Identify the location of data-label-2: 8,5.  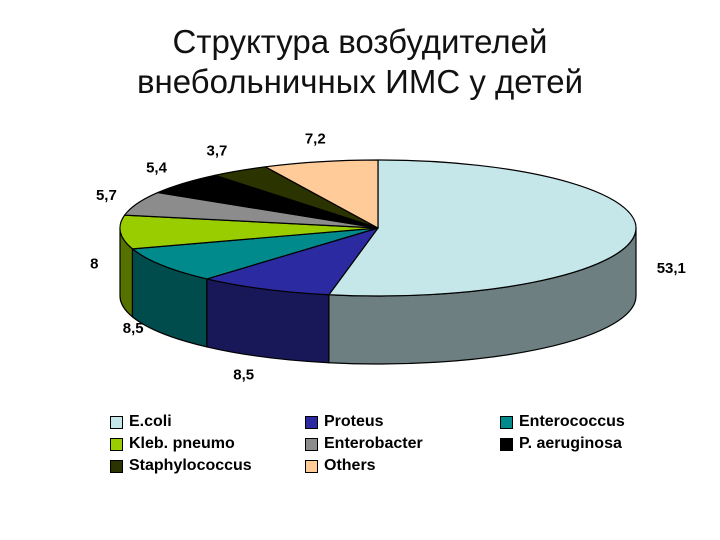
(133, 328).